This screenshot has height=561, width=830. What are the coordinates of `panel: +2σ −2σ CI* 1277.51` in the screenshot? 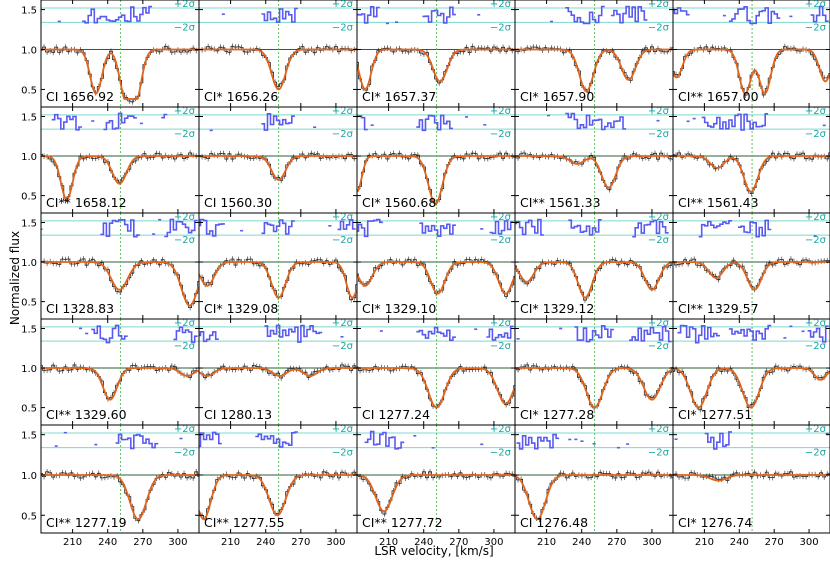 It's located at (751, 372).